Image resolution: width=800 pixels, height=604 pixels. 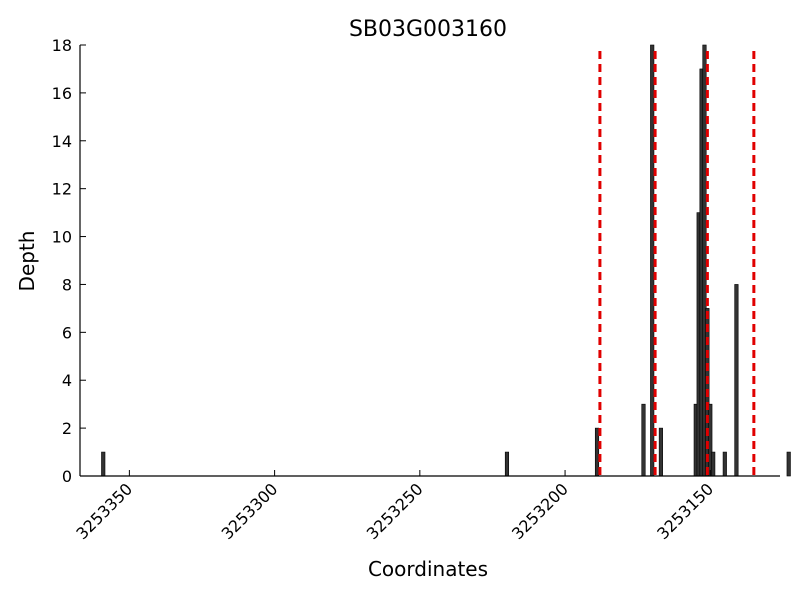 What do you see at coordinates (62, 141) in the screenshot?
I see `y-tick-label: 14` at bounding box center [62, 141].